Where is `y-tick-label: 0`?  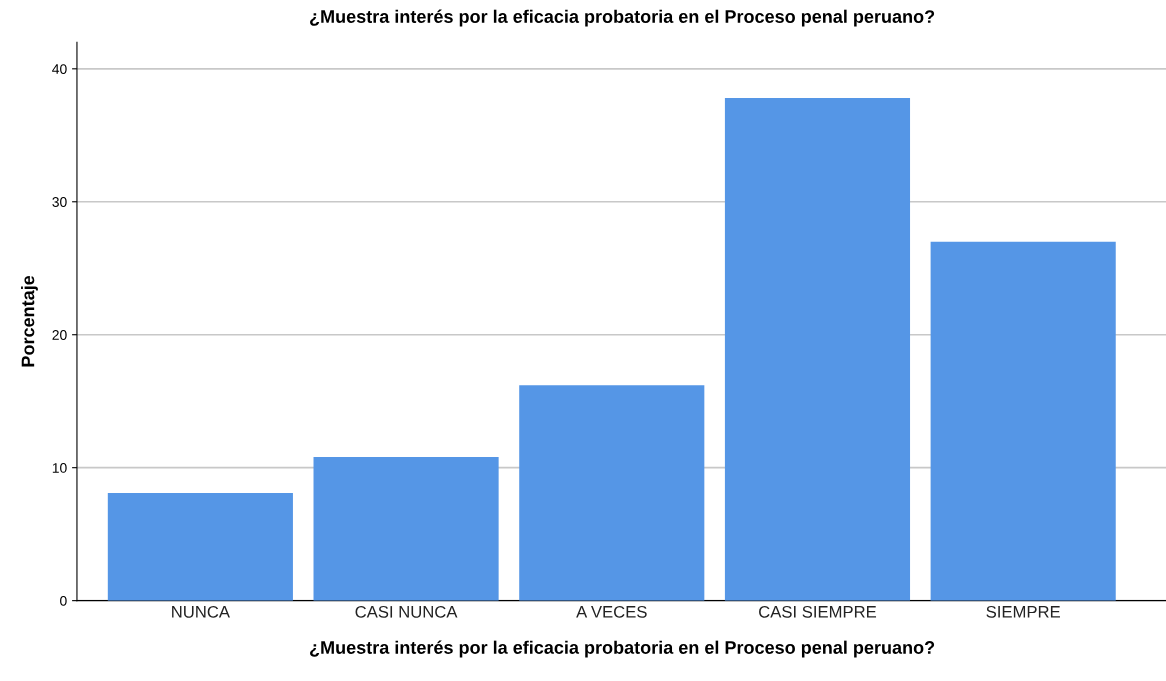 y-tick-label: 0 is located at coordinates (63, 600).